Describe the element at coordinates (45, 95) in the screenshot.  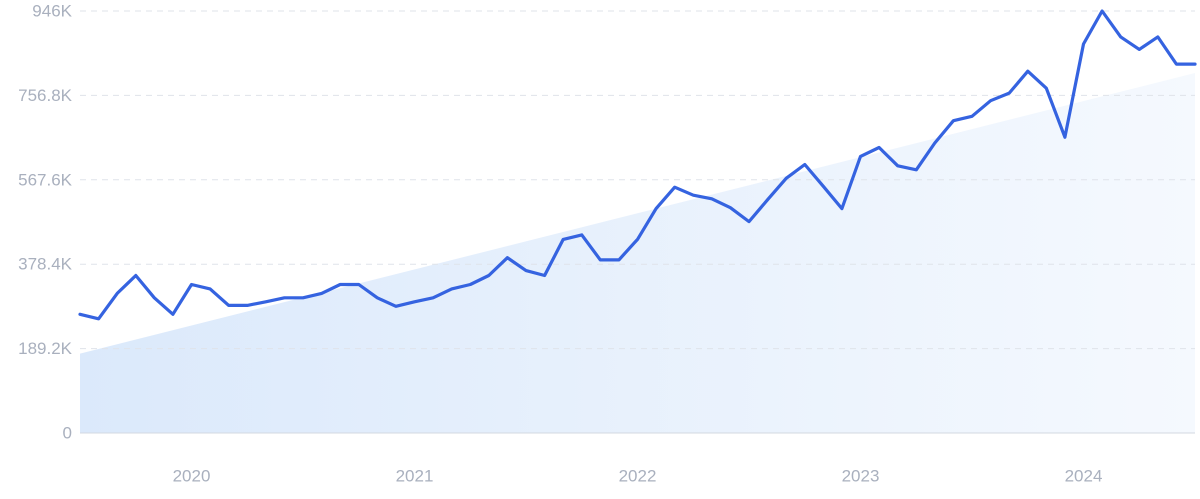
I see `y-tick-label: 756.8K` at that location.